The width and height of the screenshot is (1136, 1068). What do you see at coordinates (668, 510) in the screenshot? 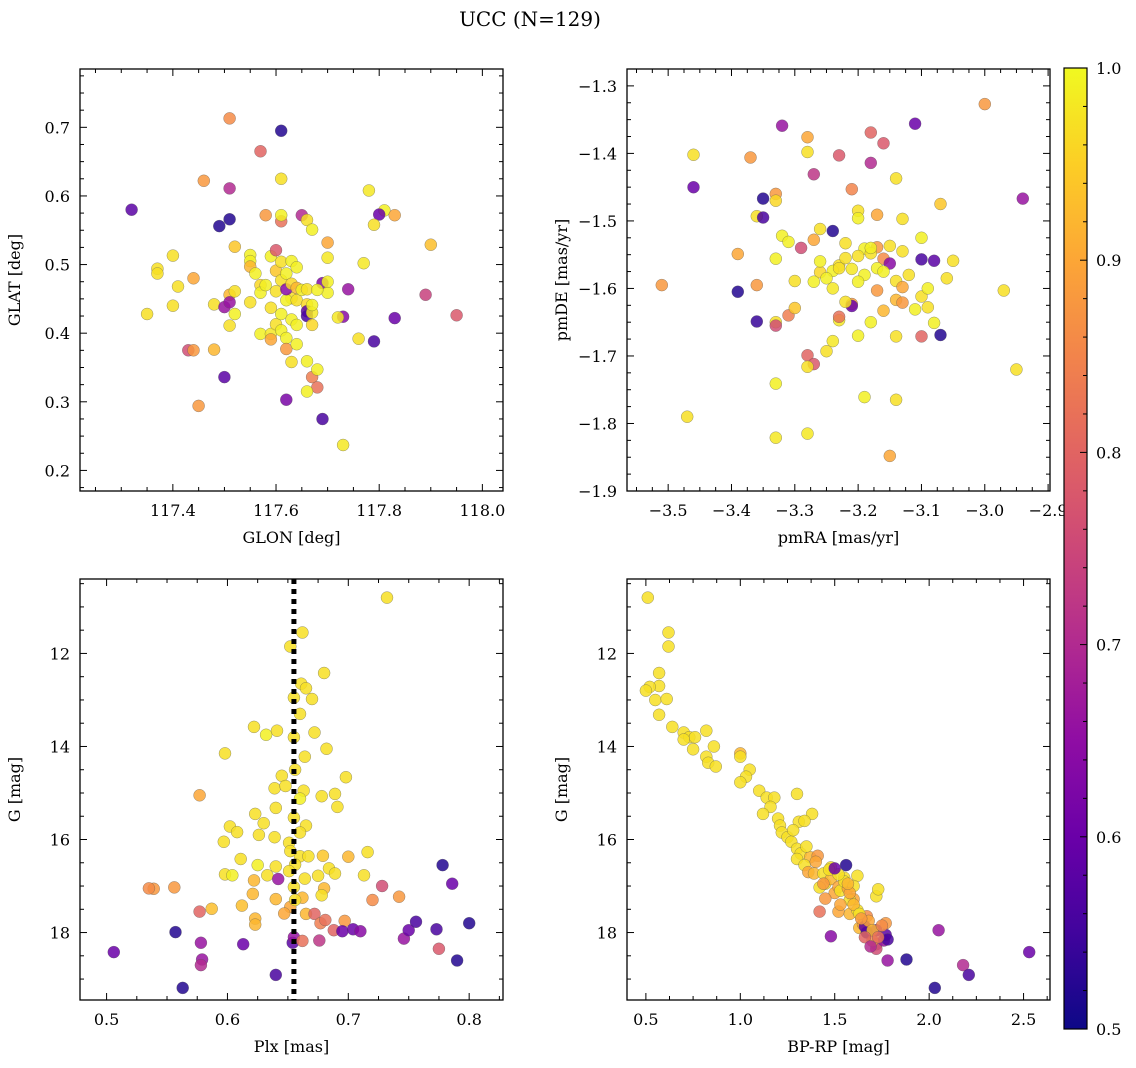
I see `x-tick-label: −3.5` at bounding box center [668, 510].